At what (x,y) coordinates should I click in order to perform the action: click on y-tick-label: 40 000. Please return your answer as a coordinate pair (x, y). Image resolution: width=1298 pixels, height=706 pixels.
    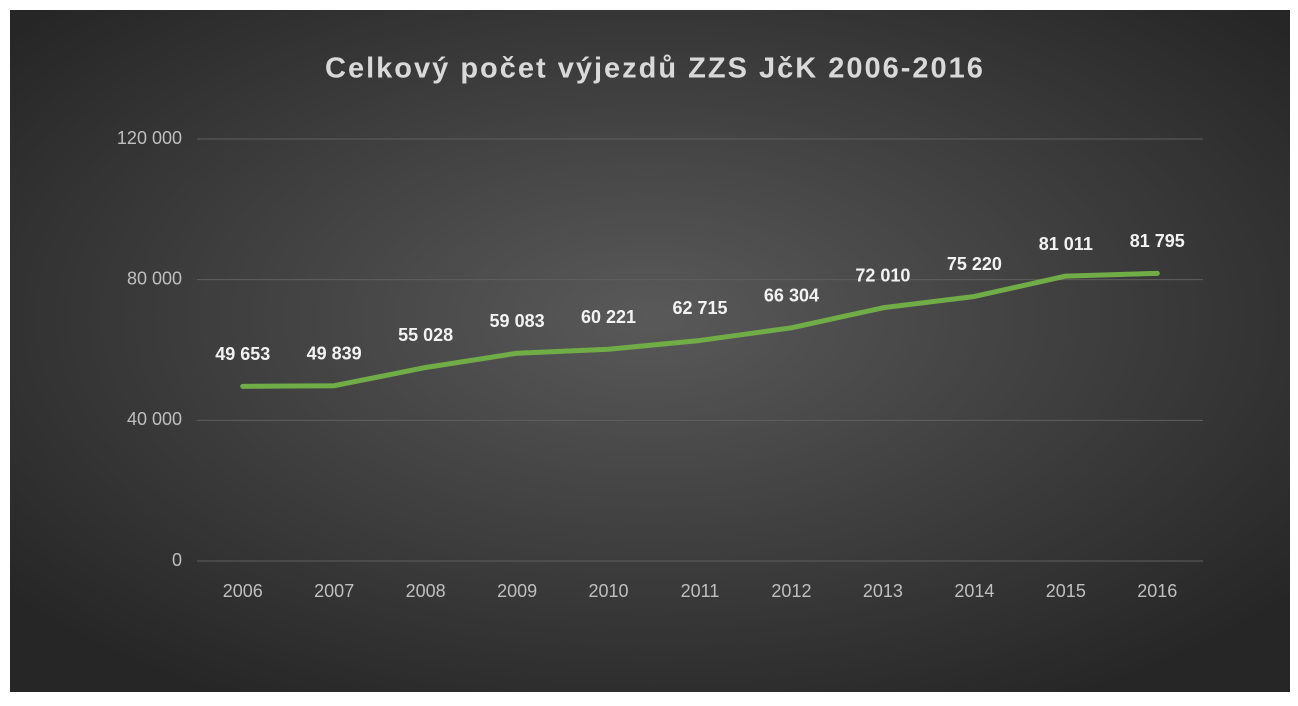
    Looking at the image, I should click on (154, 419).